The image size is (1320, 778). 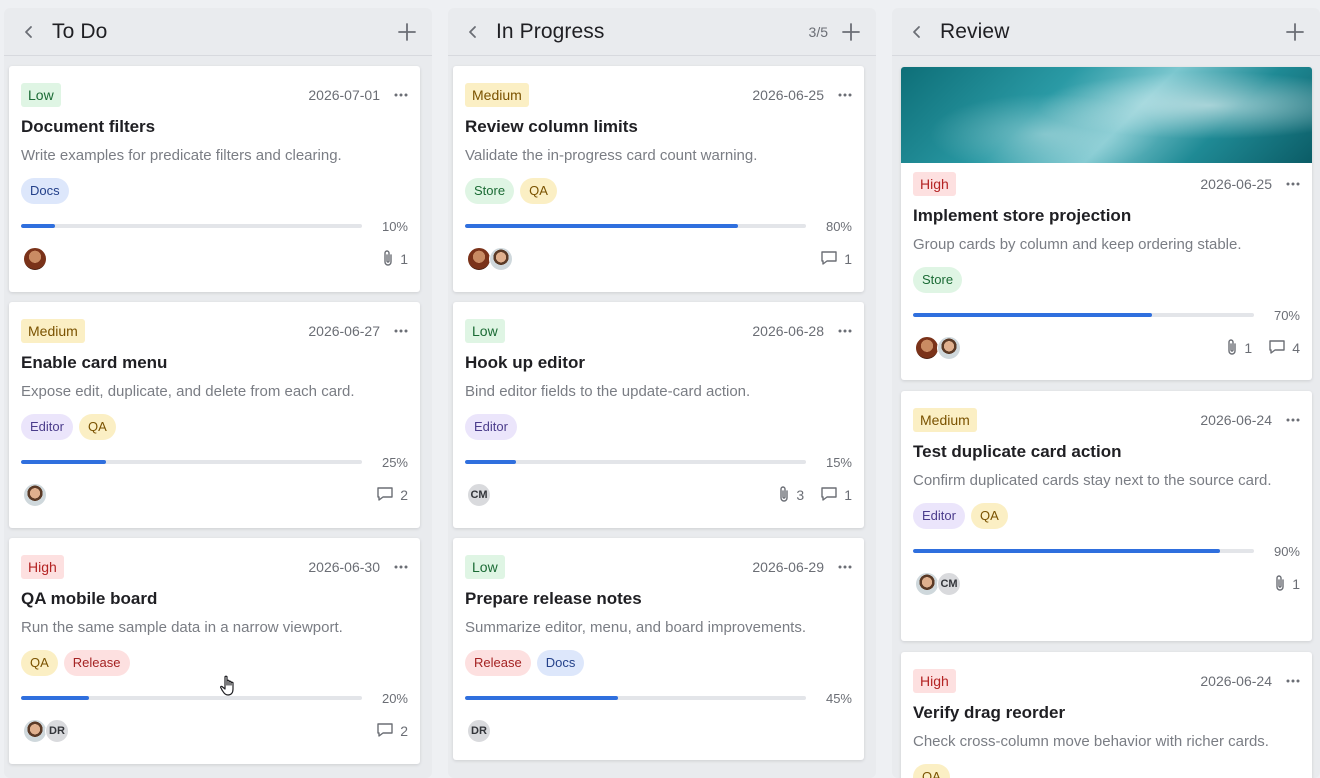 I want to click on comments: 4, so click(x=1284, y=348).